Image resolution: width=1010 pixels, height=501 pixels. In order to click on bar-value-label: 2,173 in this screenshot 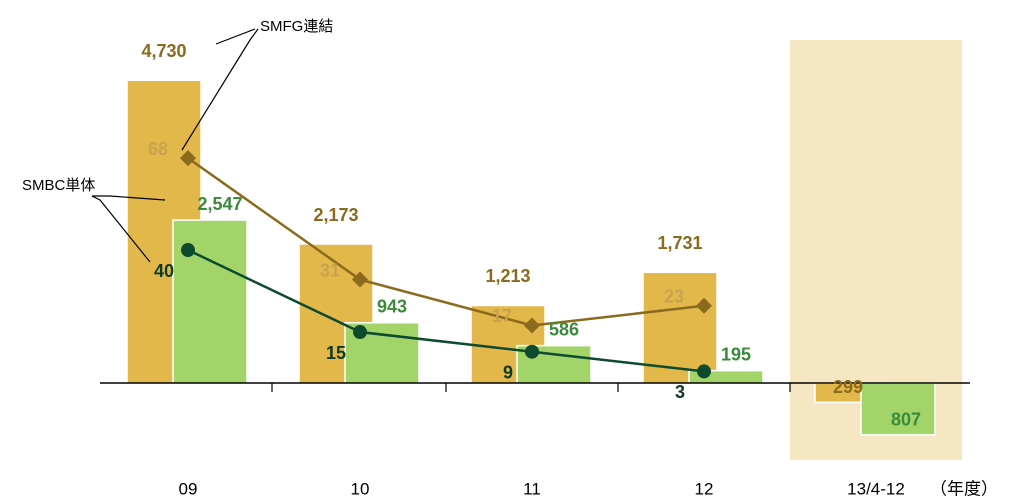, I will do `click(335, 215)`.